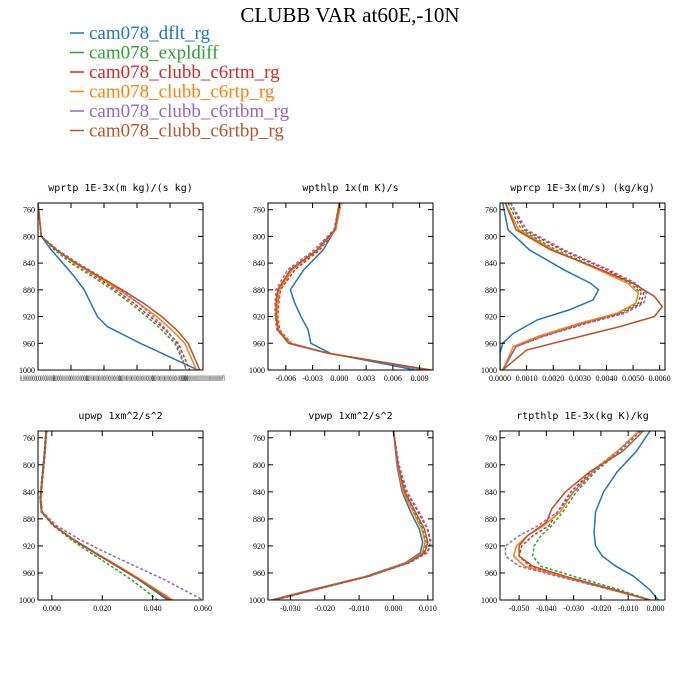  What do you see at coordinates (150, 33) in the screenshot?
I see `legend-label: cam078_dflt_rg` at bounding box center [150, 33].